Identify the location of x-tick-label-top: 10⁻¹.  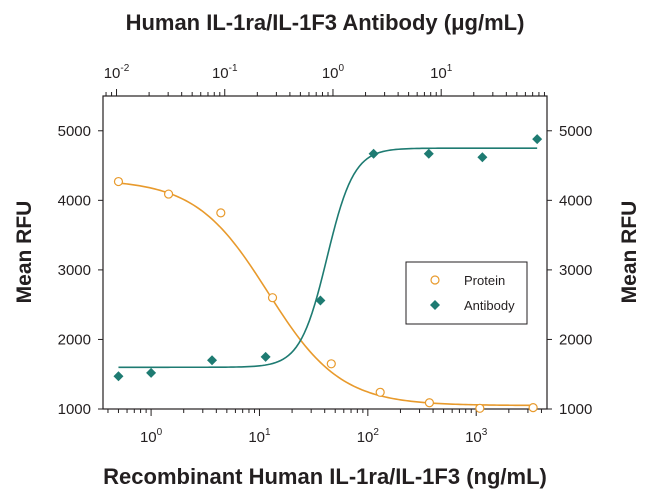
(225, 72).